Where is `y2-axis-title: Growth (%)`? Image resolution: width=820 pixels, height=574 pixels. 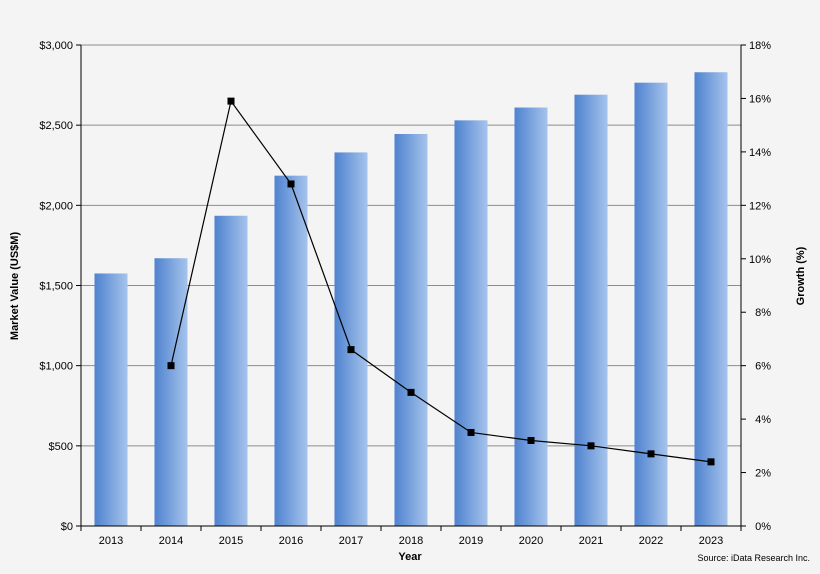
y2-axis-title: Growth (%) is located at coordinates (801, 275).